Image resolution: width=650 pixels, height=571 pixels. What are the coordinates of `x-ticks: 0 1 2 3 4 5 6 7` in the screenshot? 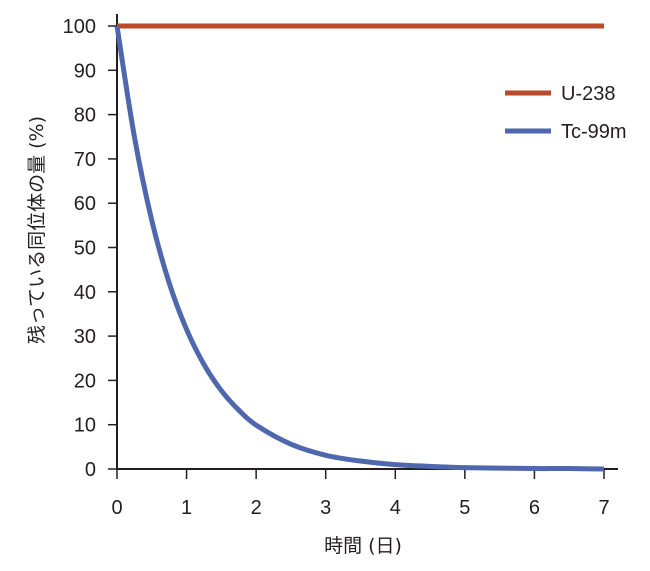 It's located at (360, 494).